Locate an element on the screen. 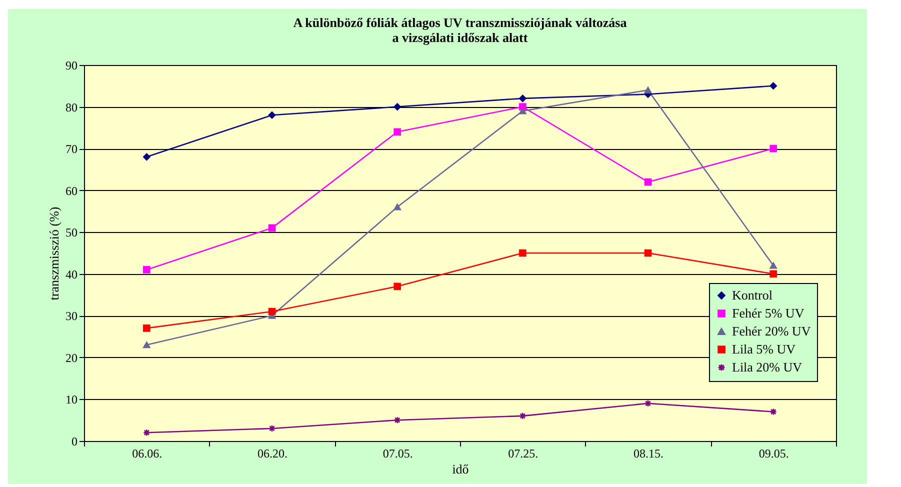  y-tick-label: 80 is located at coordinates (72, 107).